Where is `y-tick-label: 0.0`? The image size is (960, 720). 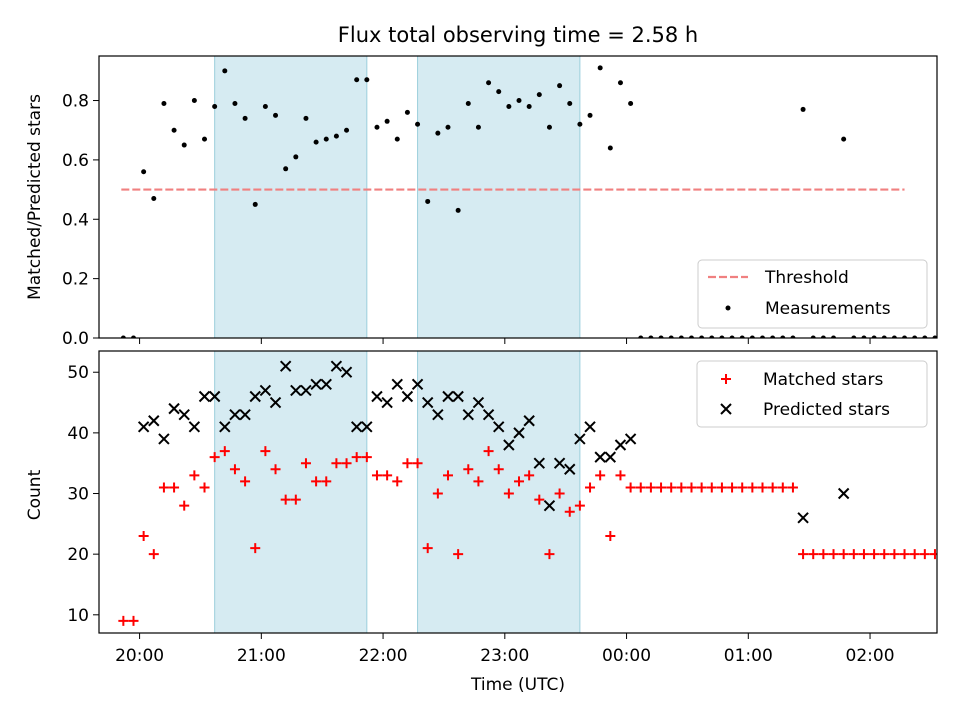
y-tick-label: 0.0 is located at coordinates (75, 339).